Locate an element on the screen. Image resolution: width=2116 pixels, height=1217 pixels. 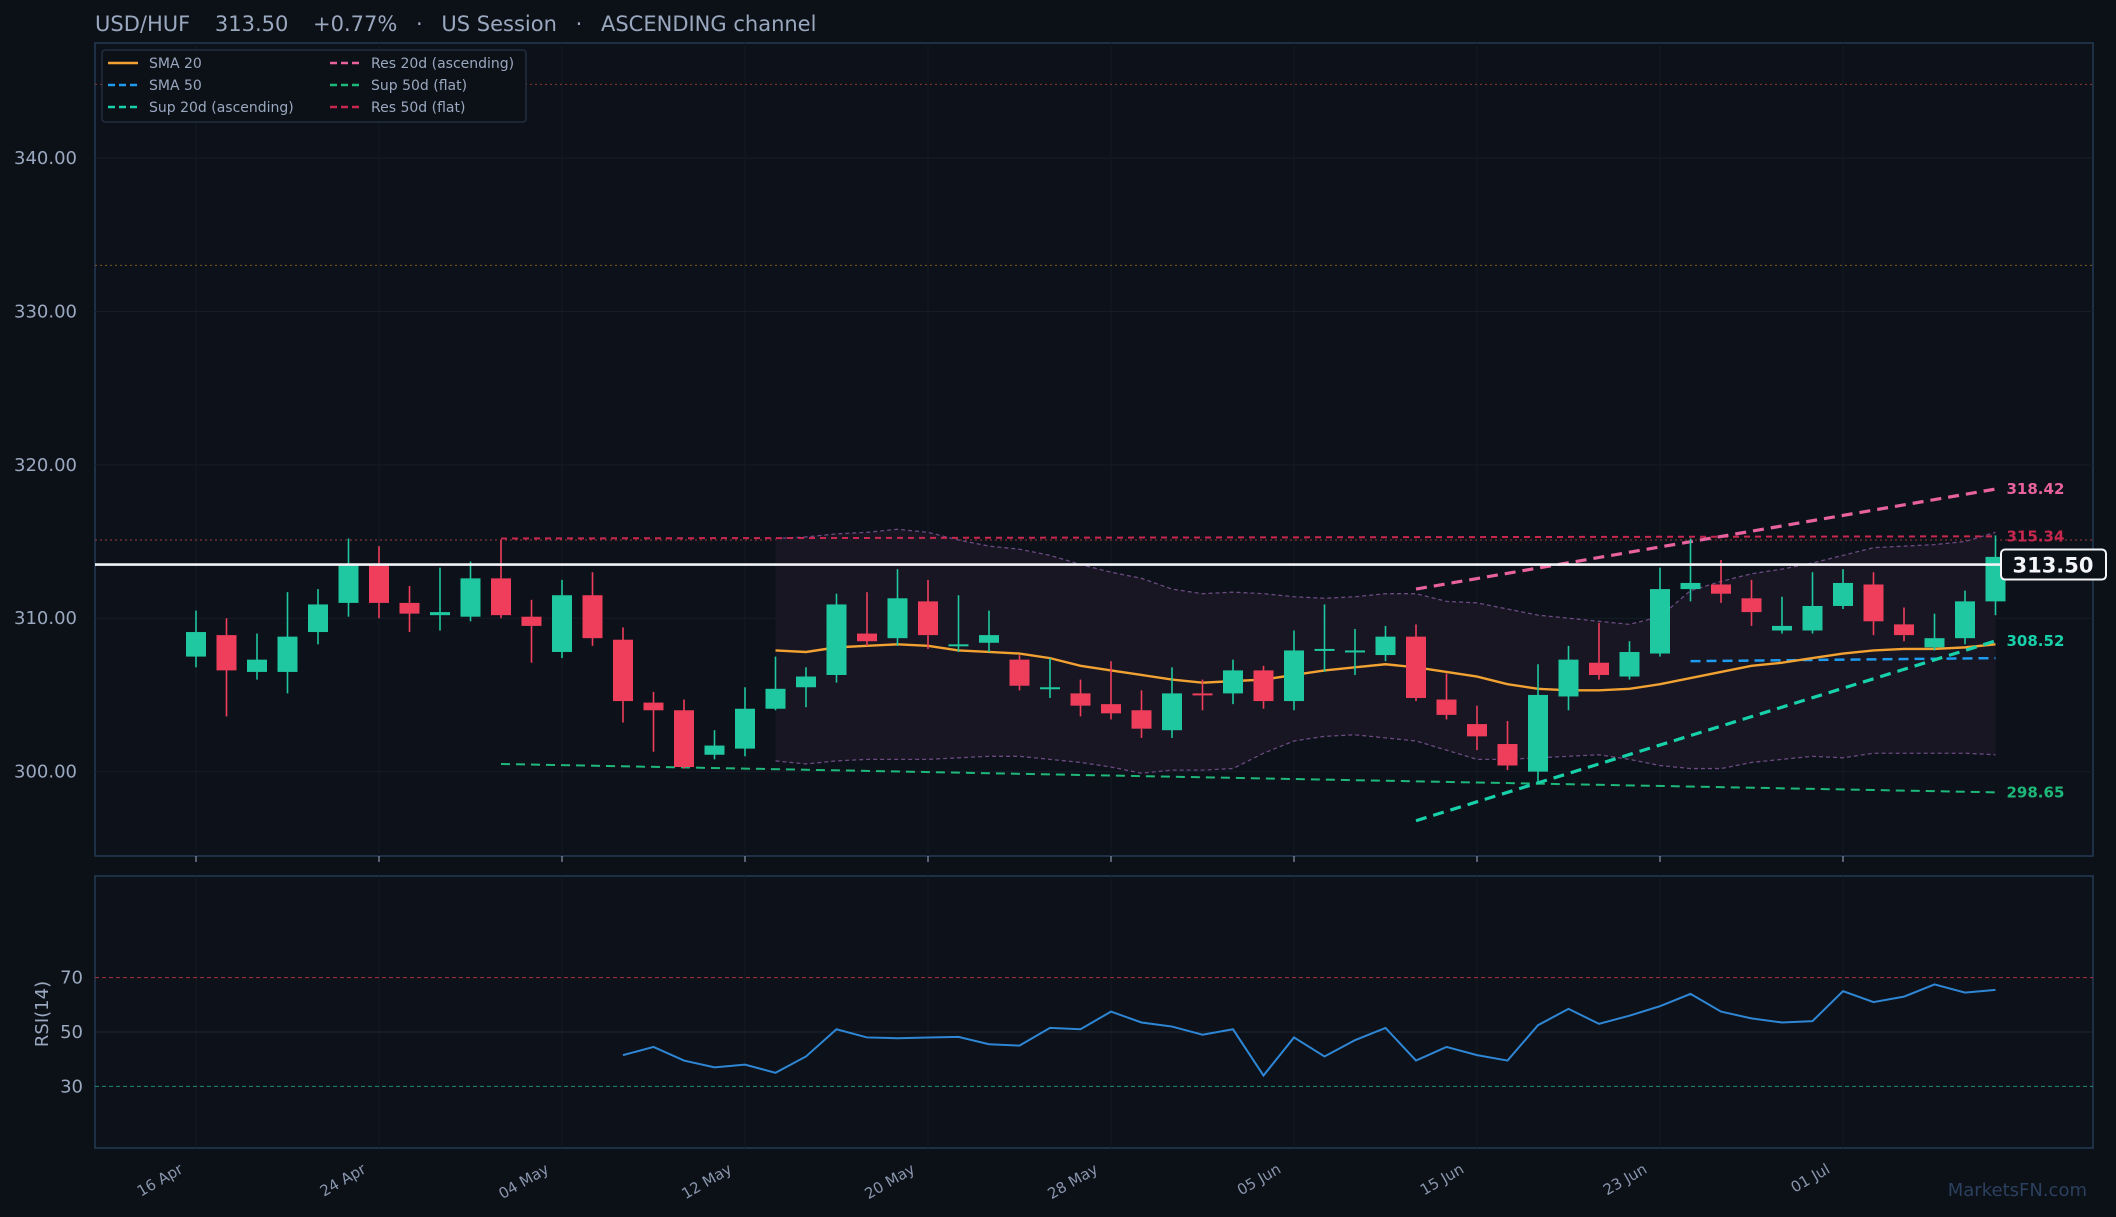
resistance-20d-ascending-line is located at coordinates (1705, 539).